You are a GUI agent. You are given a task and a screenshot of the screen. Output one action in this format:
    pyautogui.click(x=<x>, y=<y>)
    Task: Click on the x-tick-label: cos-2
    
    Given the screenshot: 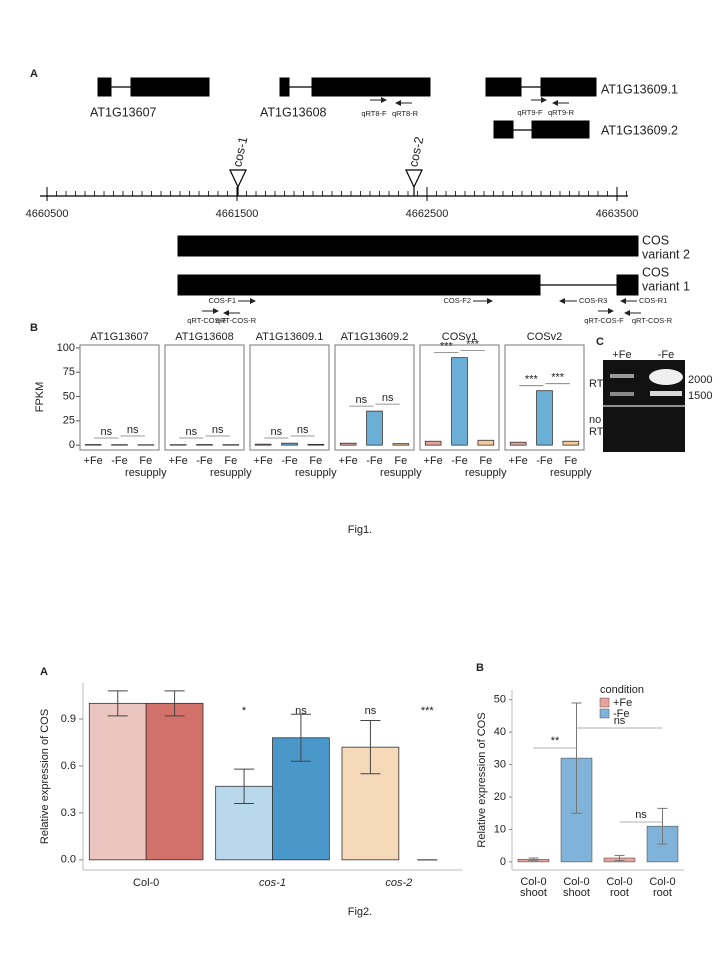 What is the action you would take?
    pyautogui.click(x=398, y=883)
    